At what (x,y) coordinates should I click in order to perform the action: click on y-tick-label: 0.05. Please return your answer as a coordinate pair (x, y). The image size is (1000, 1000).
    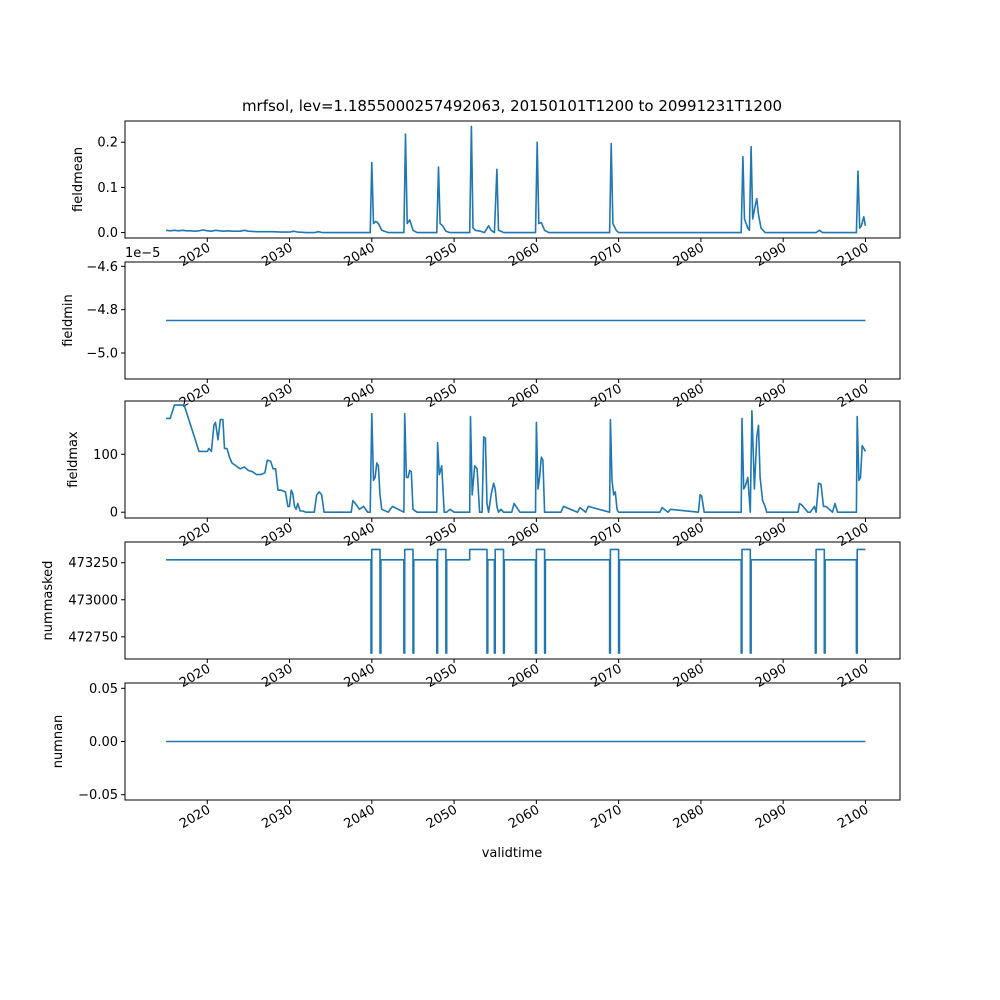
    Looking at the image, I should click on (103, 689).